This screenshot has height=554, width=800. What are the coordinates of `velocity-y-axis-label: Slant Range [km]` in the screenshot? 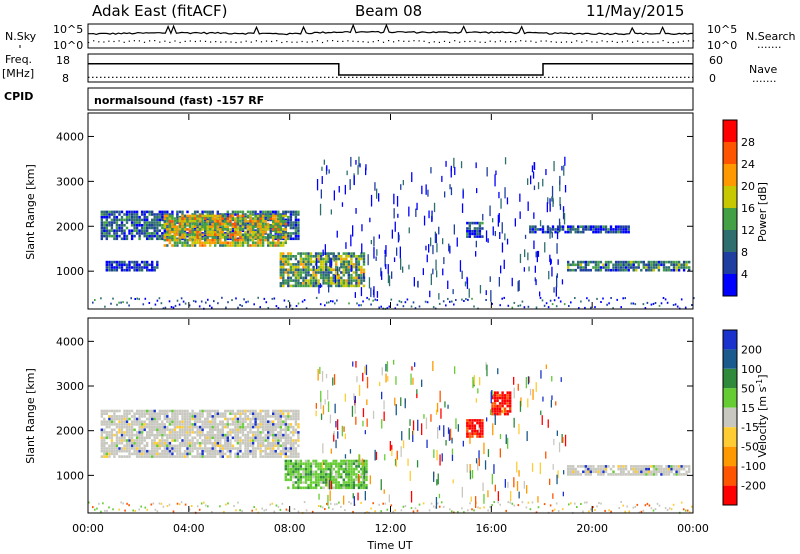 It's located at (30, 416).